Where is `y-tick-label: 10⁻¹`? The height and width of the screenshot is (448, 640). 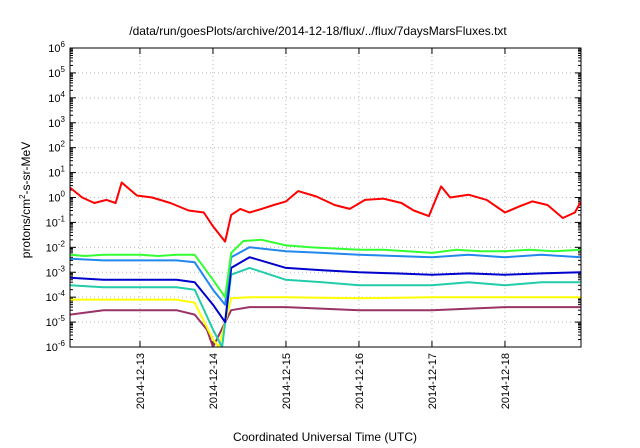
y-tick-label: 10⁻¹ is located at coordinates (56, 221).